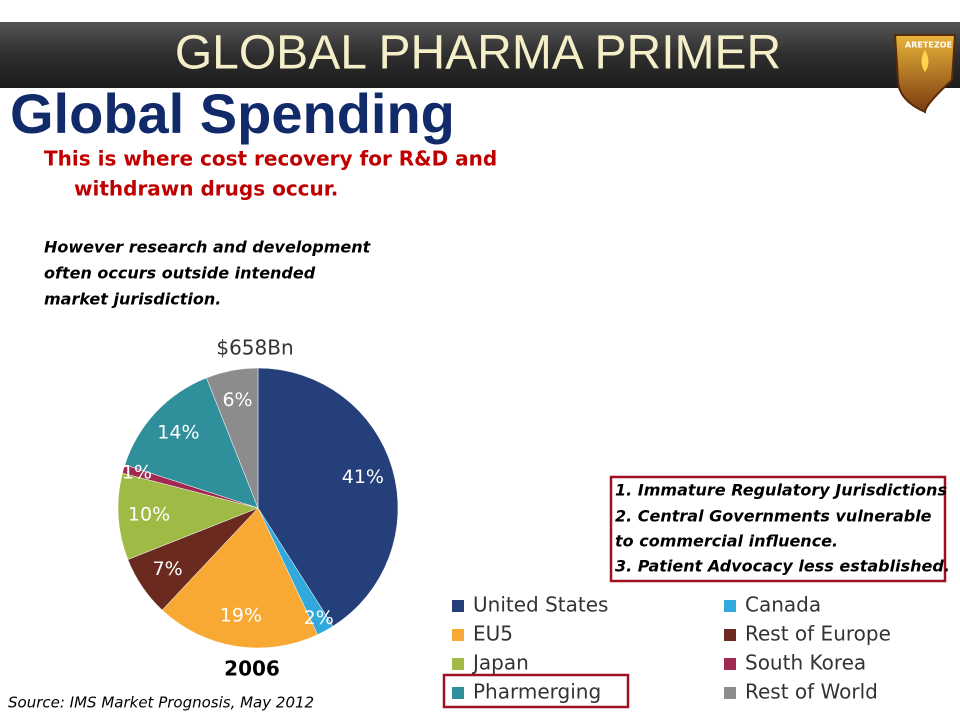 Image resolution: width=960 pixels, height=720 pixels. Describe the element at coordinates (726, 541) in the screenshot. I see `callout-text: to commercial influence.` at that location.